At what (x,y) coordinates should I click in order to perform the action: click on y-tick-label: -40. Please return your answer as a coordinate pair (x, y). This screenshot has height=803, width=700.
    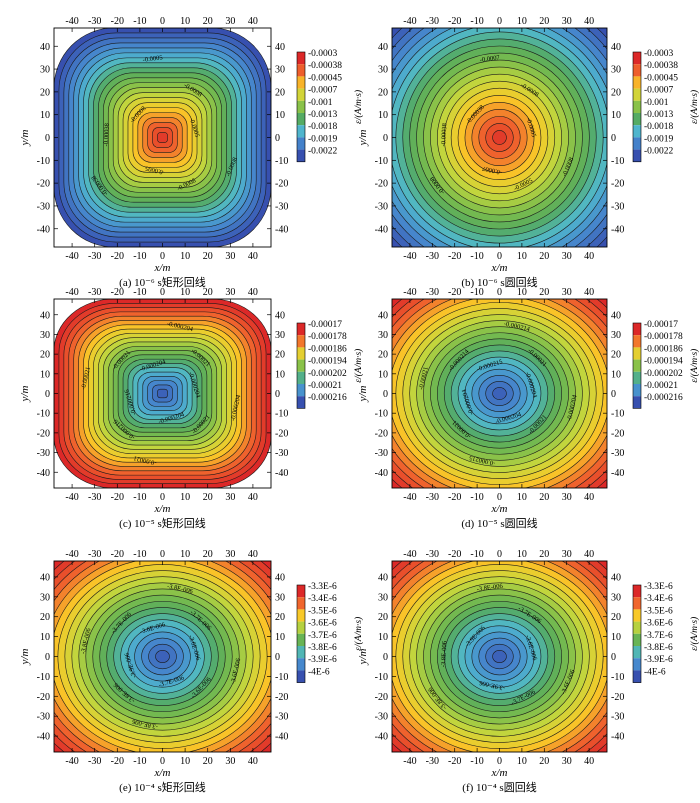
    Looking at the image, I should click on (381, 473).